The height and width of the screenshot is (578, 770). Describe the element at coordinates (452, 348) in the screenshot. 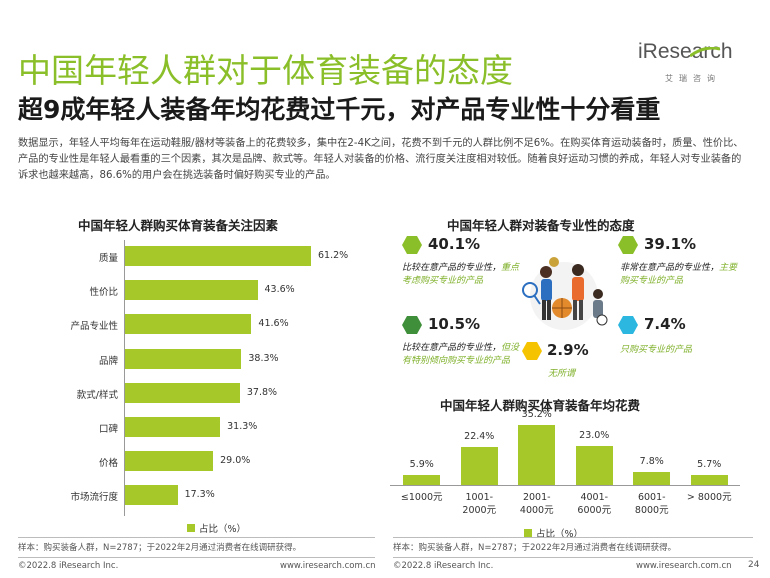

I see `attitude-text-3a: 比较在意产品的专业性，` at that location.